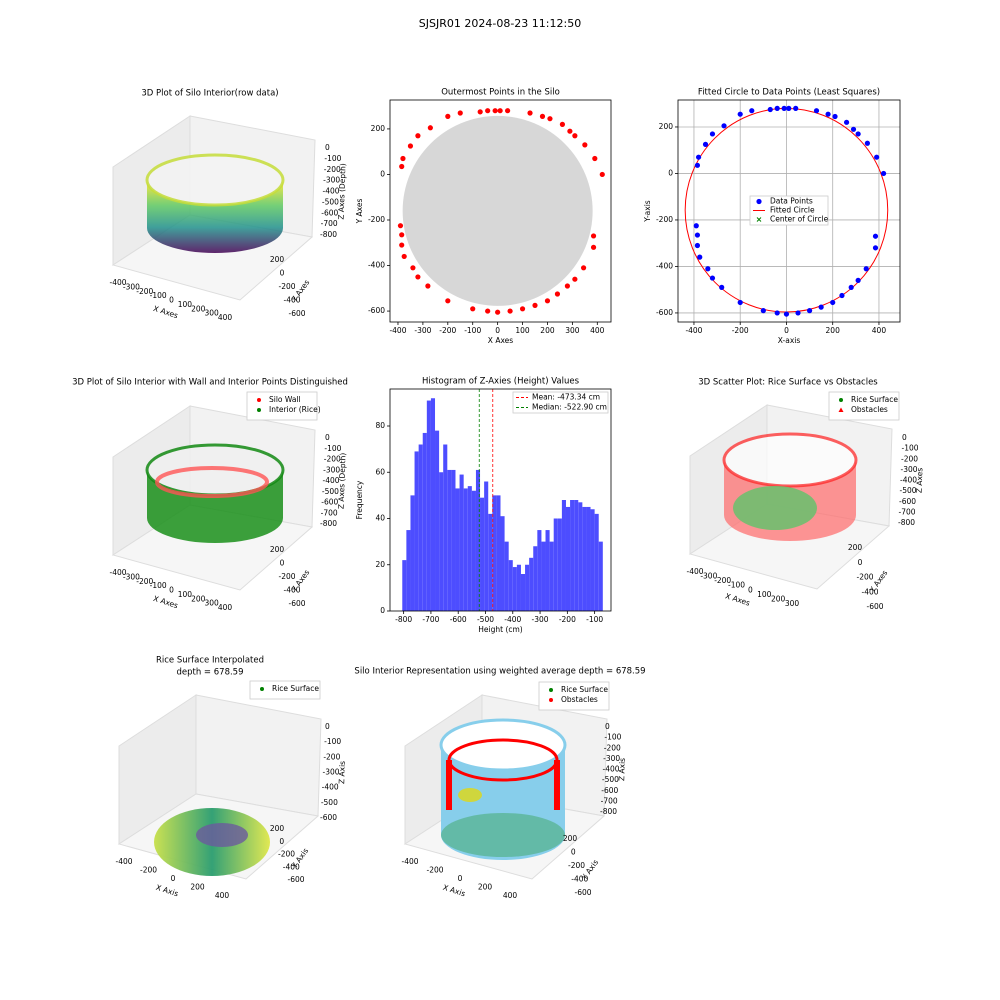 Image resolution: width=1000 pixels, height=1000 pixels. What do you see at coordinates (171, 300) in the screenshot?
I see `x-tick-label: 0` at bounding box center [171, 300].